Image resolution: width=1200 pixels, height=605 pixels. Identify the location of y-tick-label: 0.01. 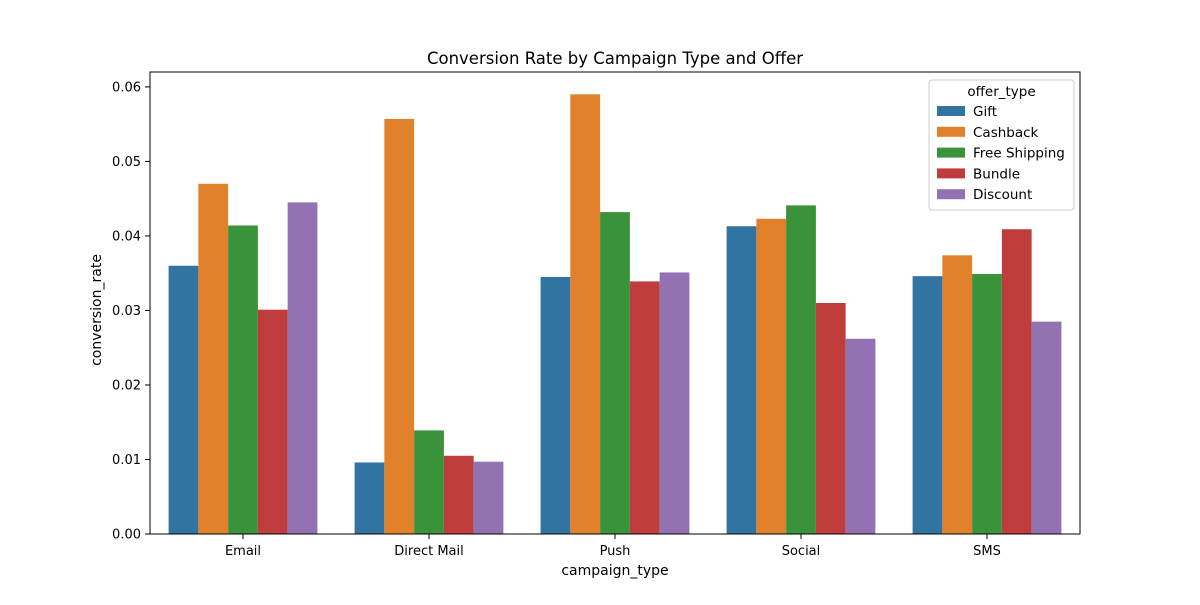
(126, 460).